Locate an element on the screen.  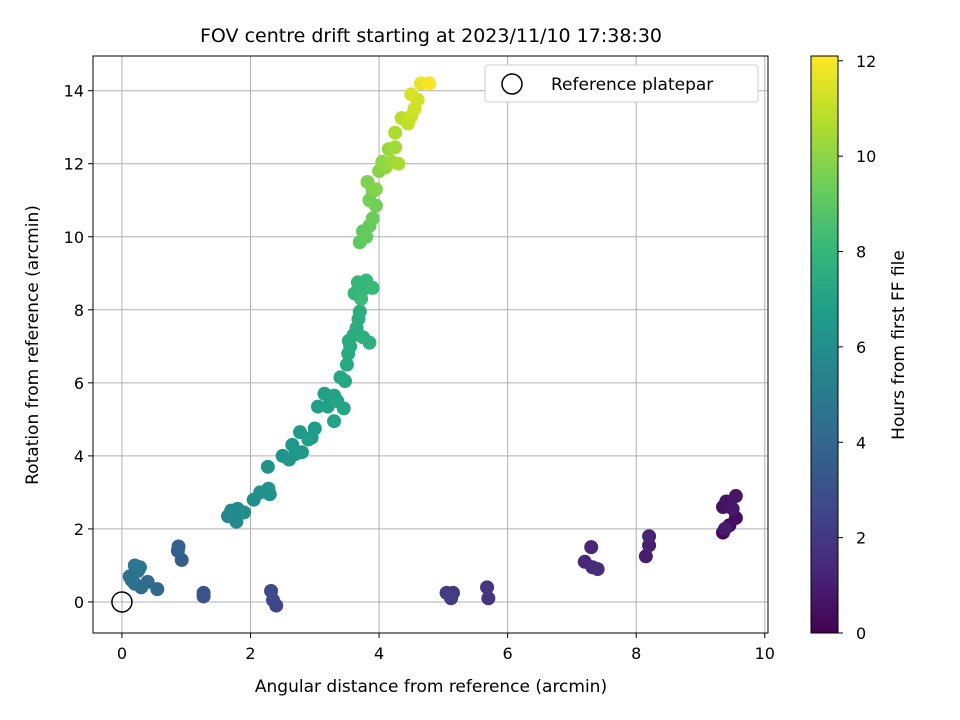
x-tick-label: 8 is located at coordinates (636, 653).